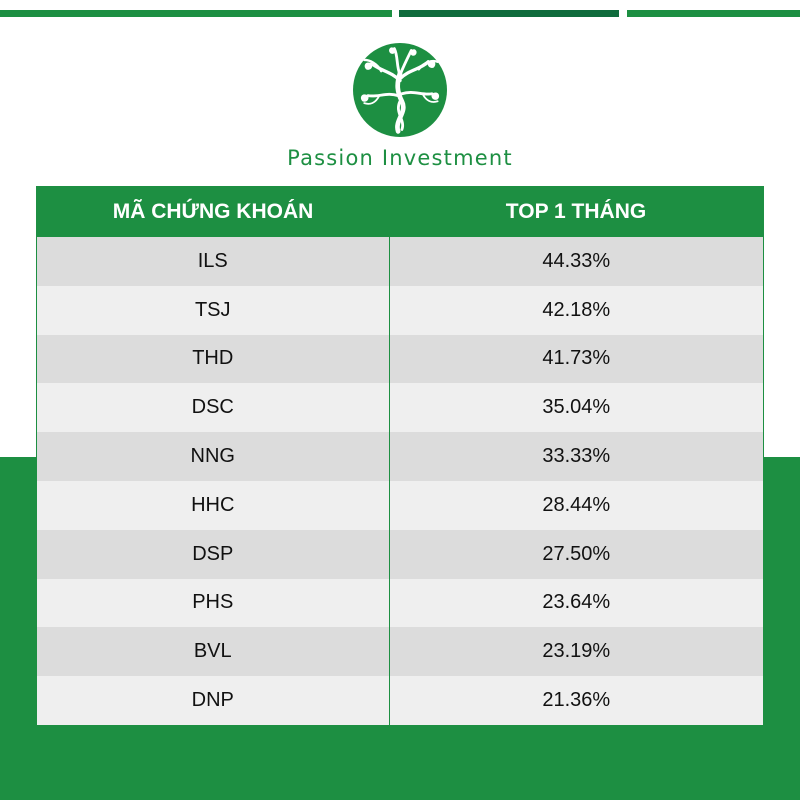 The image size is (800, 800). I want to click on table-row: BVL 23.19%, so click(400, 652).